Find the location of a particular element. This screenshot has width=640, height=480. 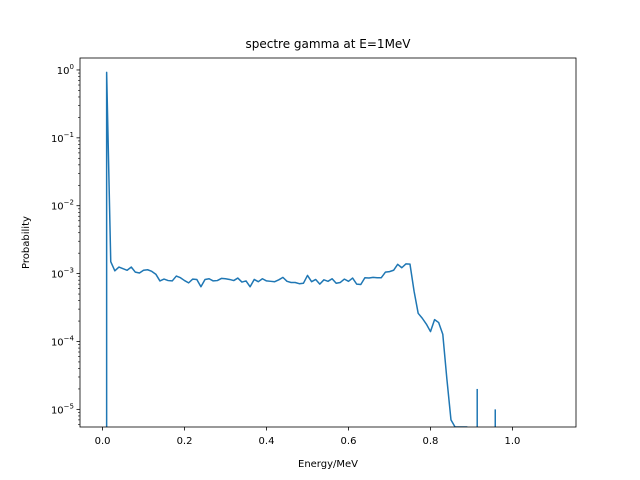

y-tick-label-1: 10⁻⁴ is located at coordinates (63, 341).